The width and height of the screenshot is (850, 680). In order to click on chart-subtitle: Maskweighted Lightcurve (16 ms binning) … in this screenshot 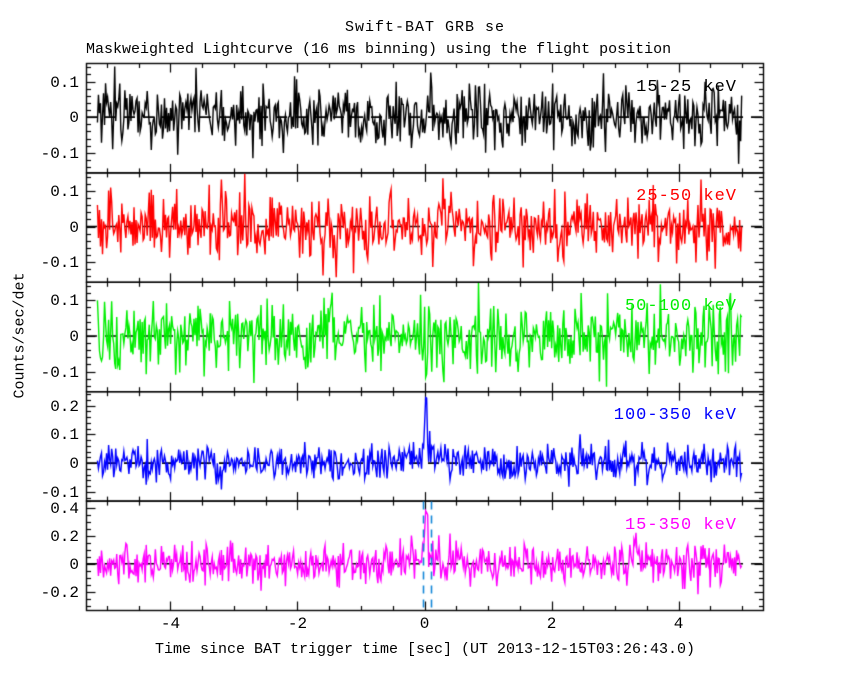, I will do `click(379, 49)`.